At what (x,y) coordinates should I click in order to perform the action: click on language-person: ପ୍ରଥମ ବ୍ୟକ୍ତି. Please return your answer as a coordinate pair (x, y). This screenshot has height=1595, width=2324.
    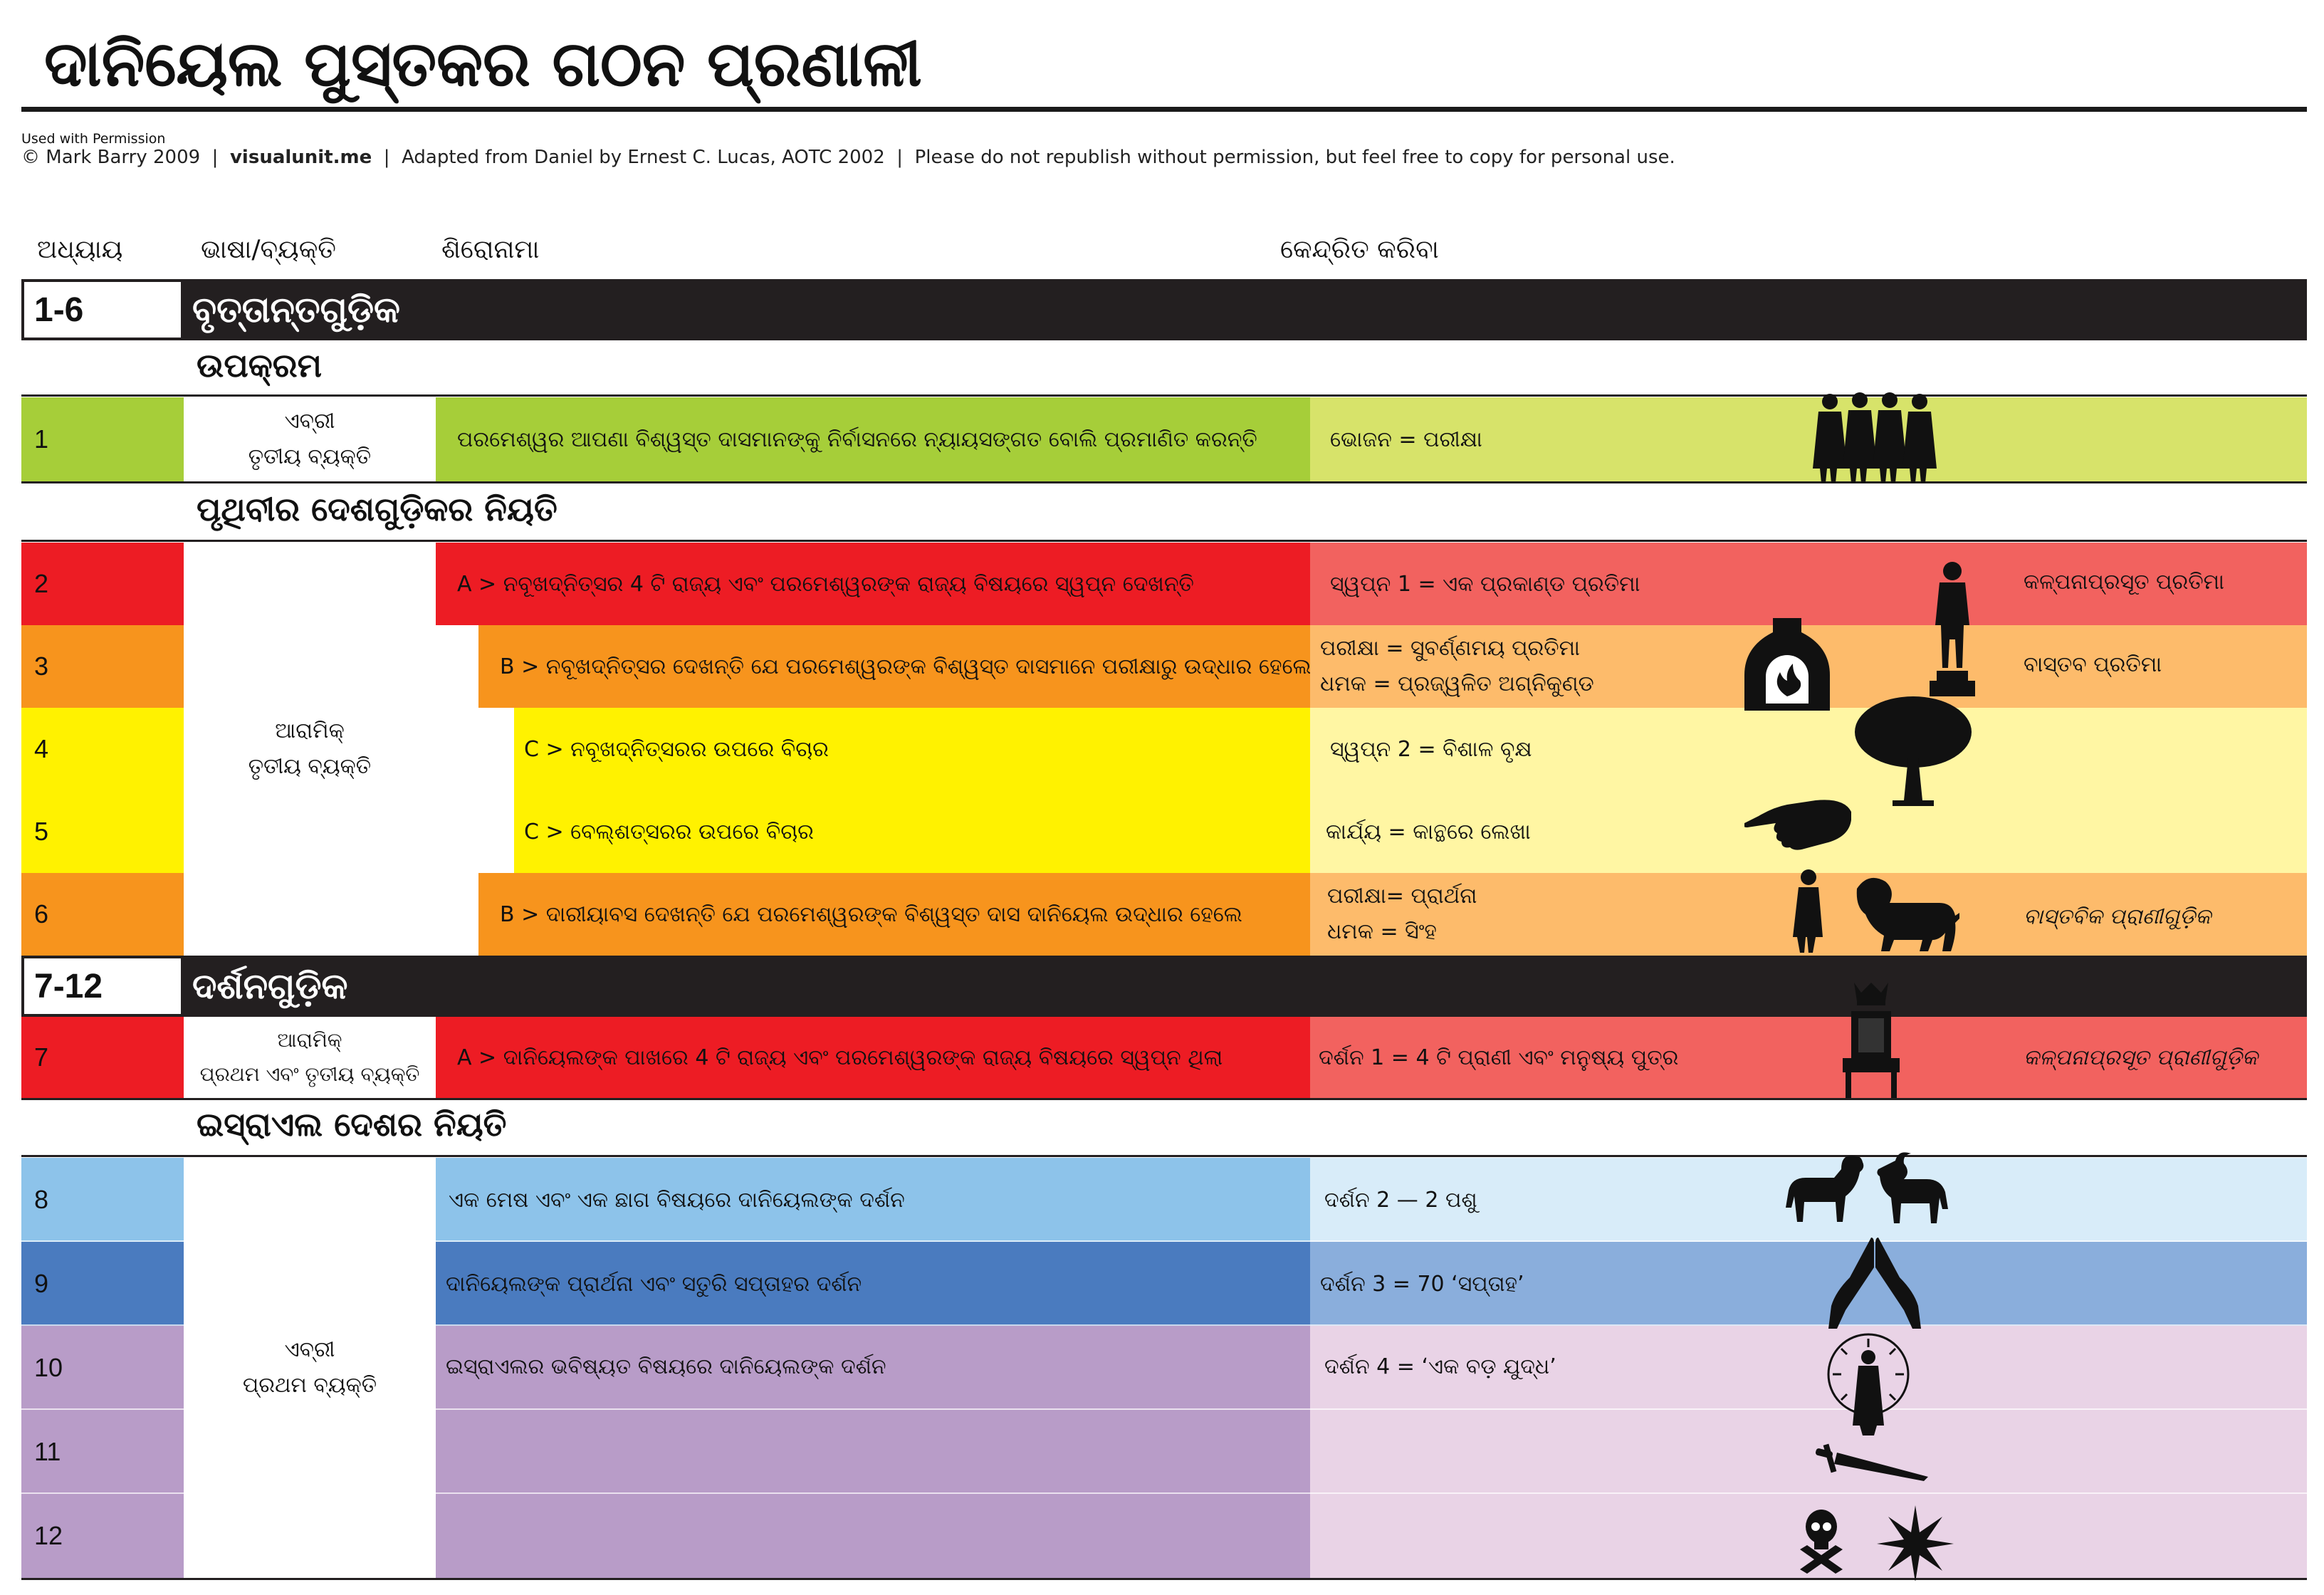
    Looking at the image, I should click on (309, 1385).